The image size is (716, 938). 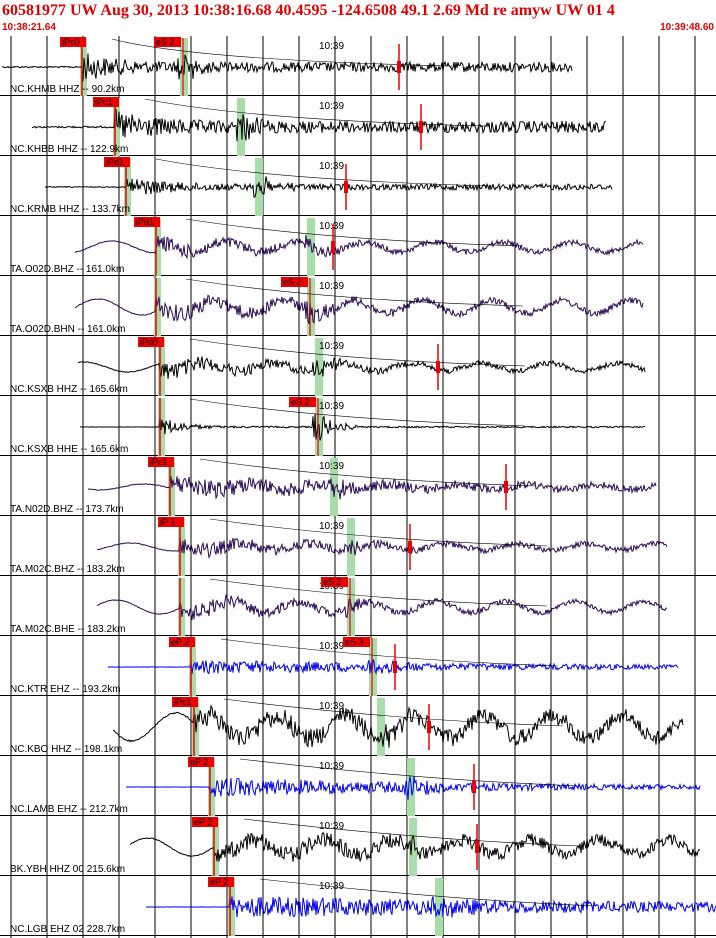 I want to click on station-label: TA.O02D.BHZ -- 161.0km, so click(x=67, y=269).